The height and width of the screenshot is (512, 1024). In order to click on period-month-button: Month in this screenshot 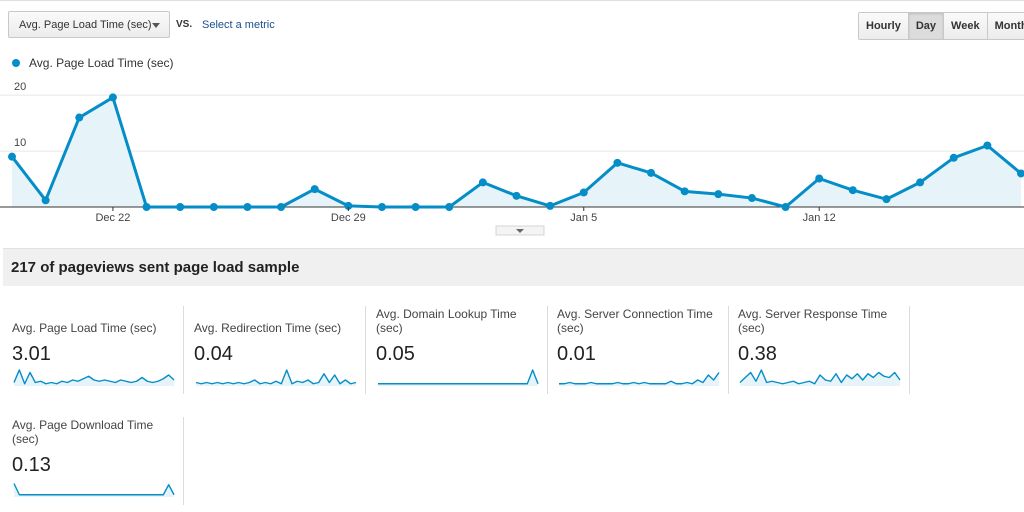, I will do `click(1005, 26)`.